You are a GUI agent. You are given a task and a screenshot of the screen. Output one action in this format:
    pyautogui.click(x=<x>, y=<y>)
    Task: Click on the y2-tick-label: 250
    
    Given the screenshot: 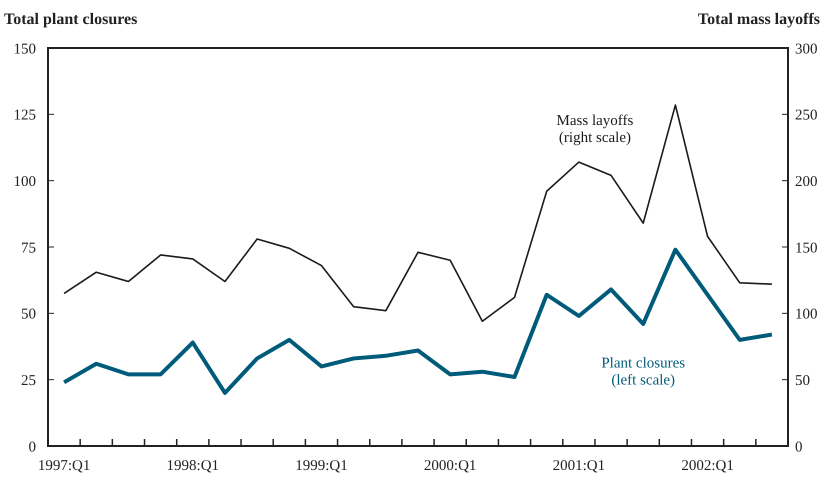 What is the action you would take?
    pyautogui.click(x=806, y=116)
    